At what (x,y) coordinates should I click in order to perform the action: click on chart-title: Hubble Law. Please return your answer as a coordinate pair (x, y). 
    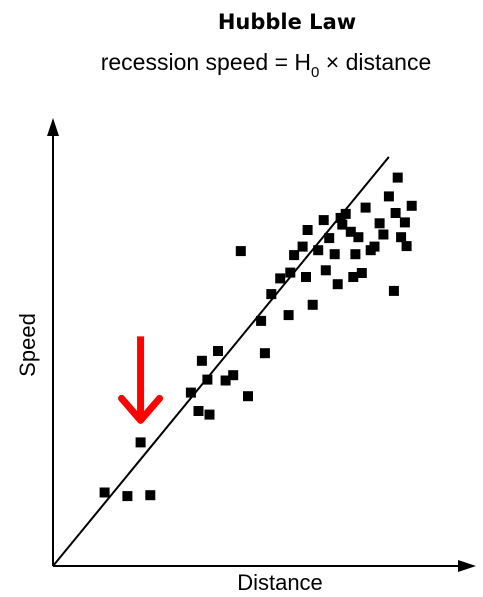
    Looking at the image, I should click on (287, 22).